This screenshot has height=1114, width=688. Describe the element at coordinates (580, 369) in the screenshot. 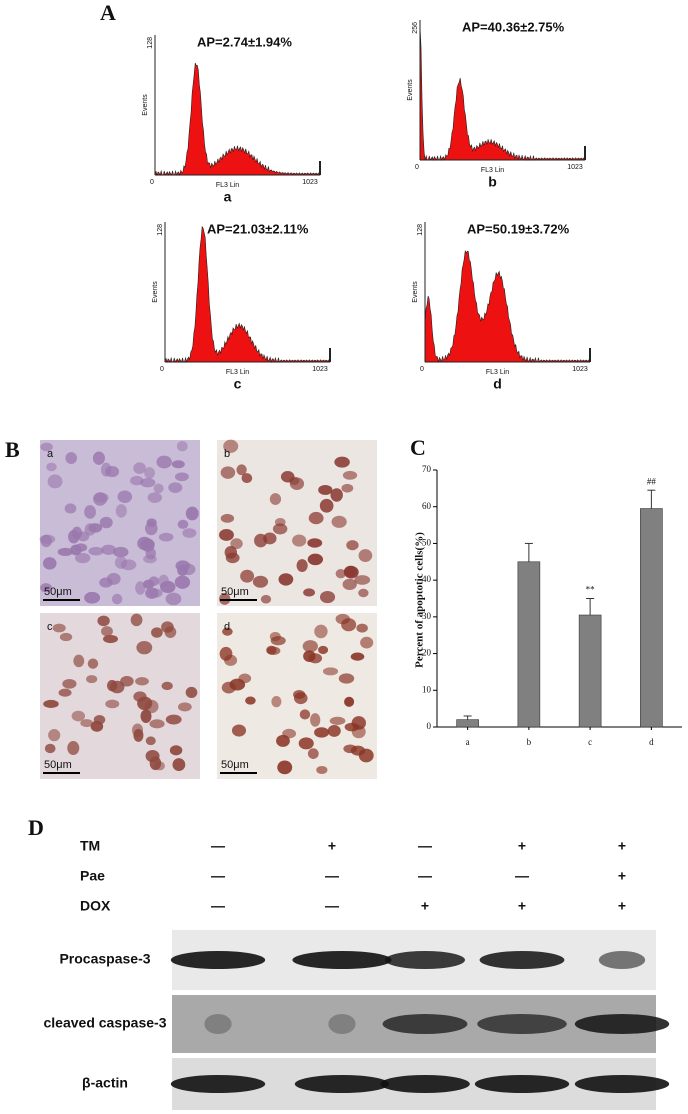

I see `x-max: 1023` at that location.